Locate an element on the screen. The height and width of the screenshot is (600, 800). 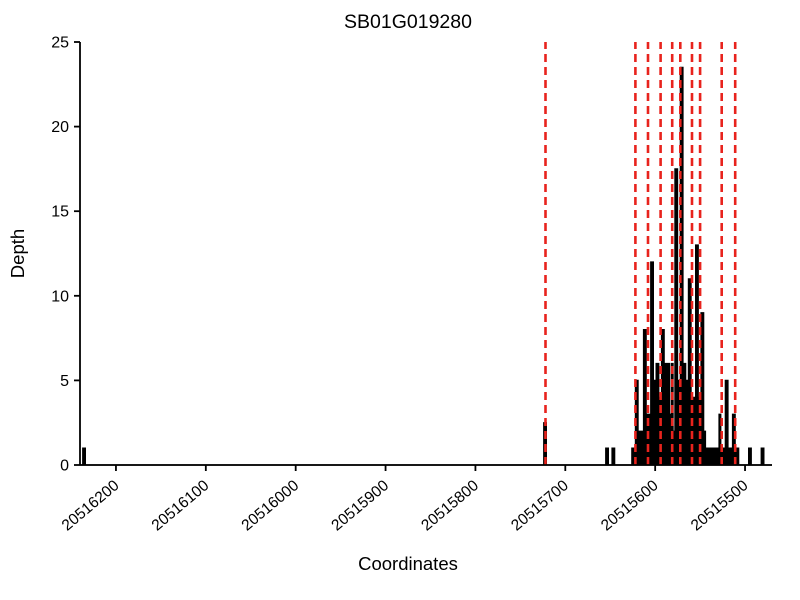
x-axis-label: Coordinates is located at coordinates (408, 563).